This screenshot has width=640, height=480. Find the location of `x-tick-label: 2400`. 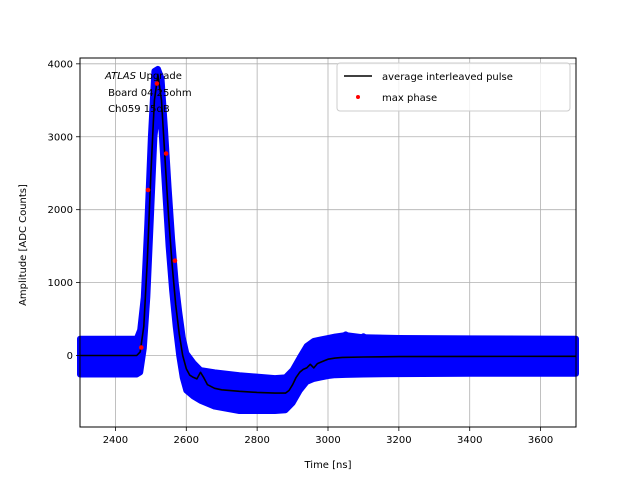

x-tick-label: 2400 is located at coordinates (115, 440).